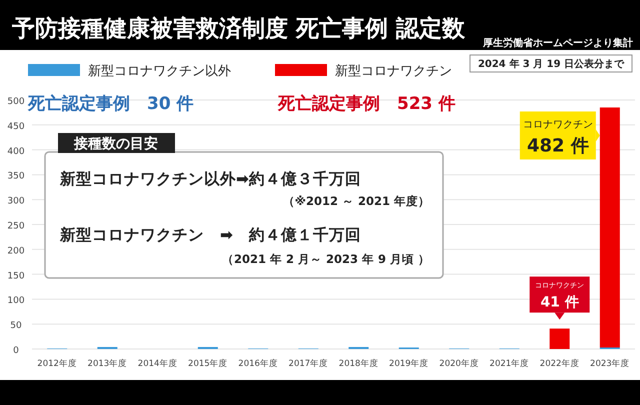 This screenshot has height=405, width=640. What do you see at coordinates (326, 259) in the screenshot?
I see `annotation: （2021 年 2 月～ 2023 年 9 月頃 ）` at bounding box center [326, 259].